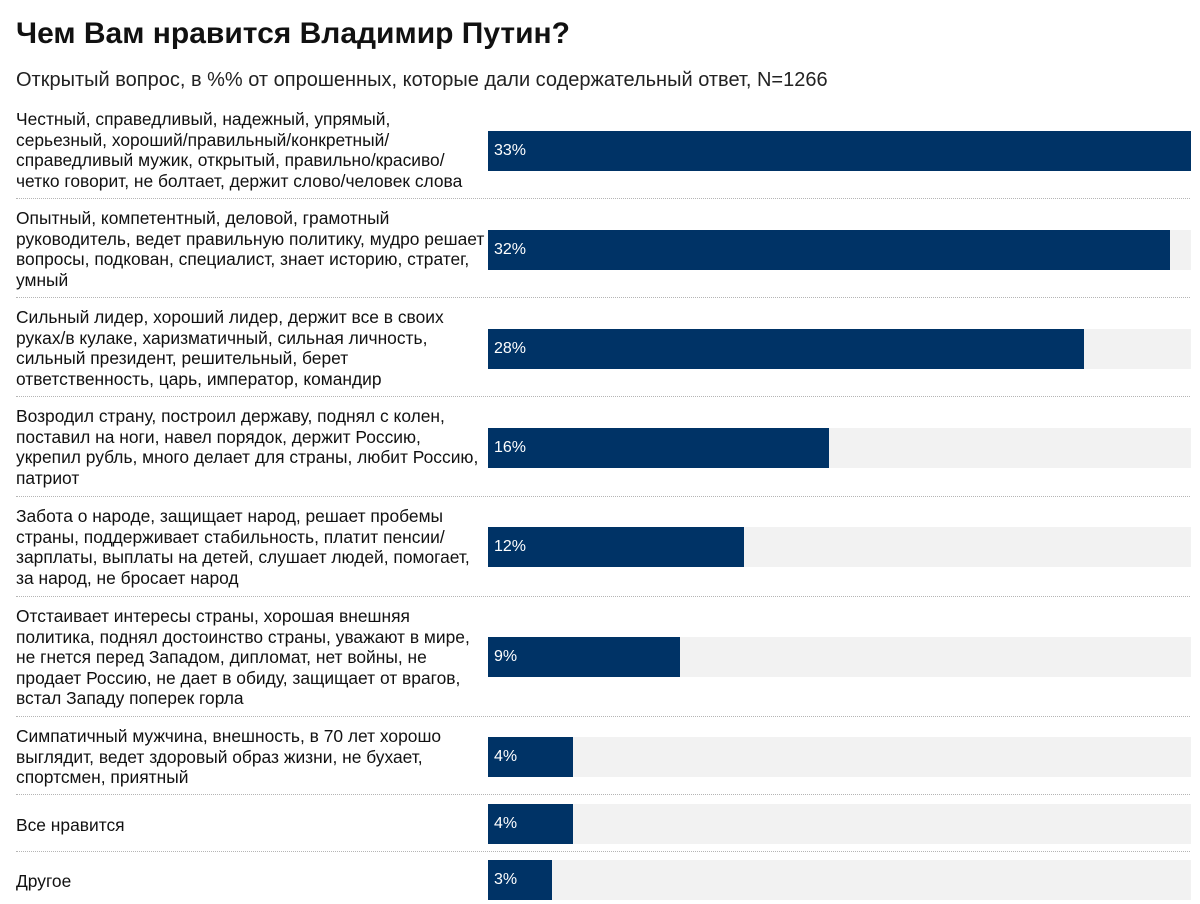 Image resolution: width=1200 pixels, height=904 pixels. What do you see at coordinates (70, 825) in the screenshot?
I see `category-label: Все нравится` at bounding box center [70, 825].